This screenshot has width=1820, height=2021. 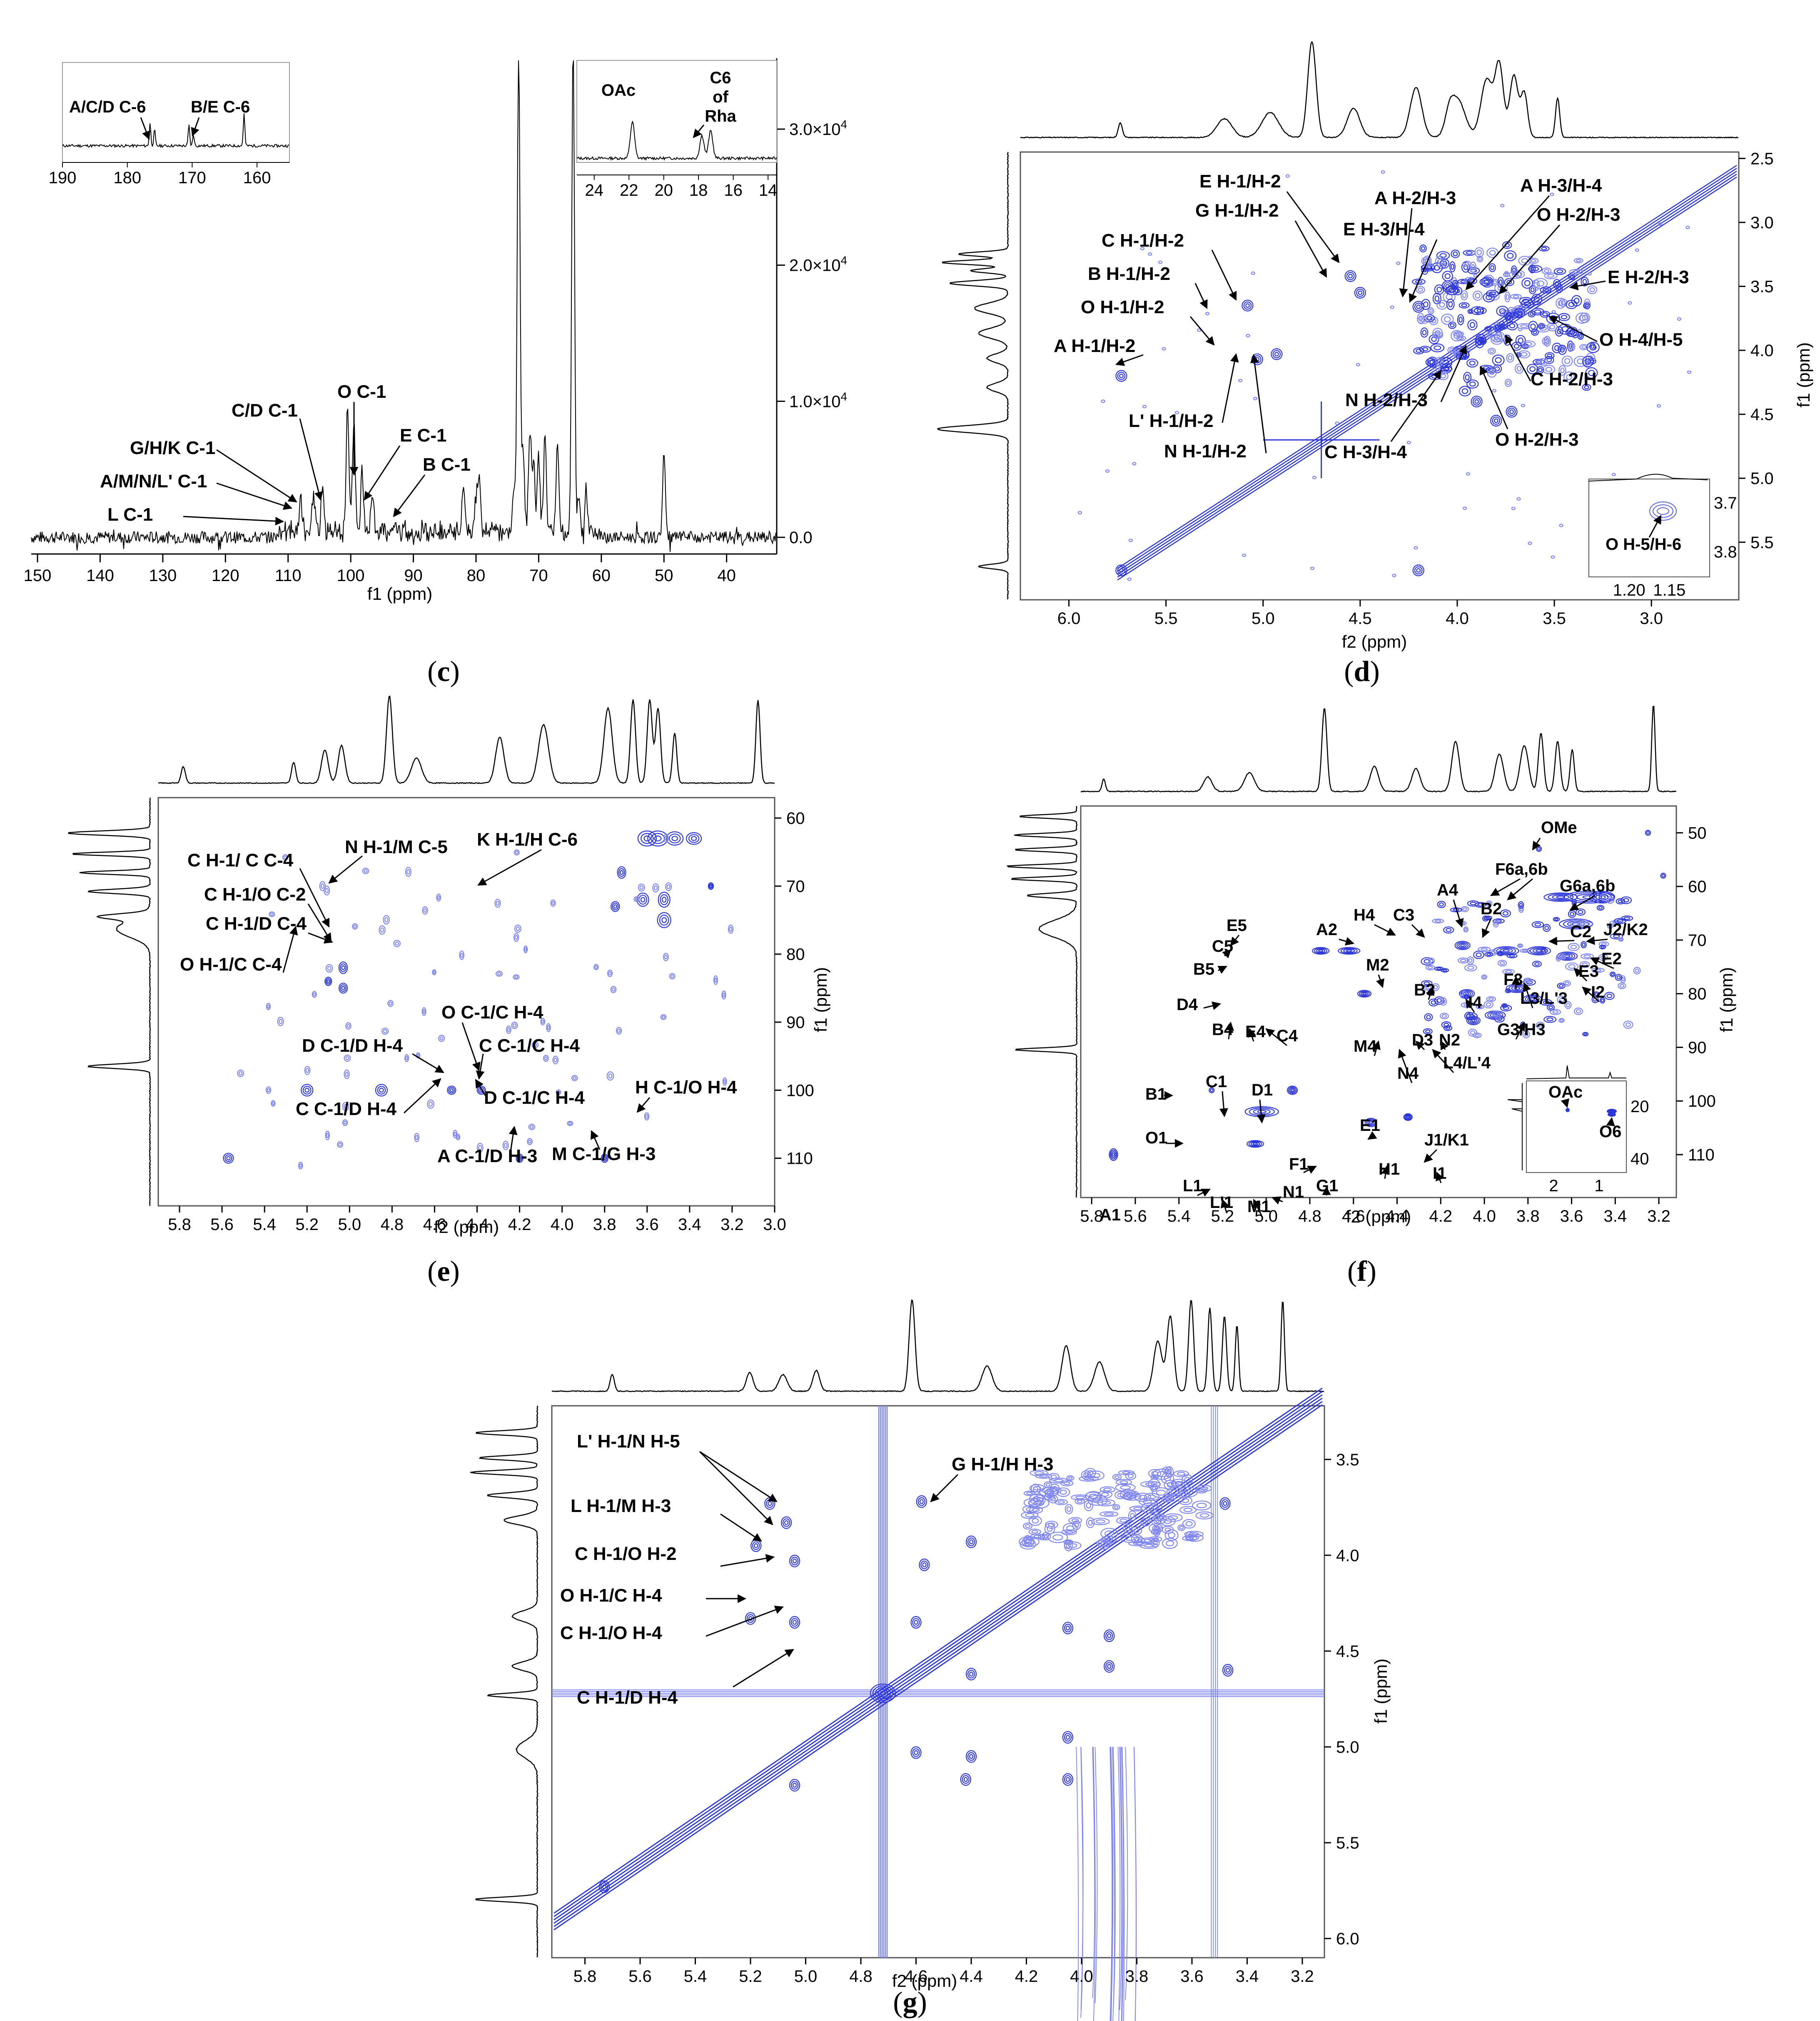 What do you see at coordinates (1521, 869) in the screenshot?
I see `f-label: F6a,6b` at bounding box center [1521, 869].